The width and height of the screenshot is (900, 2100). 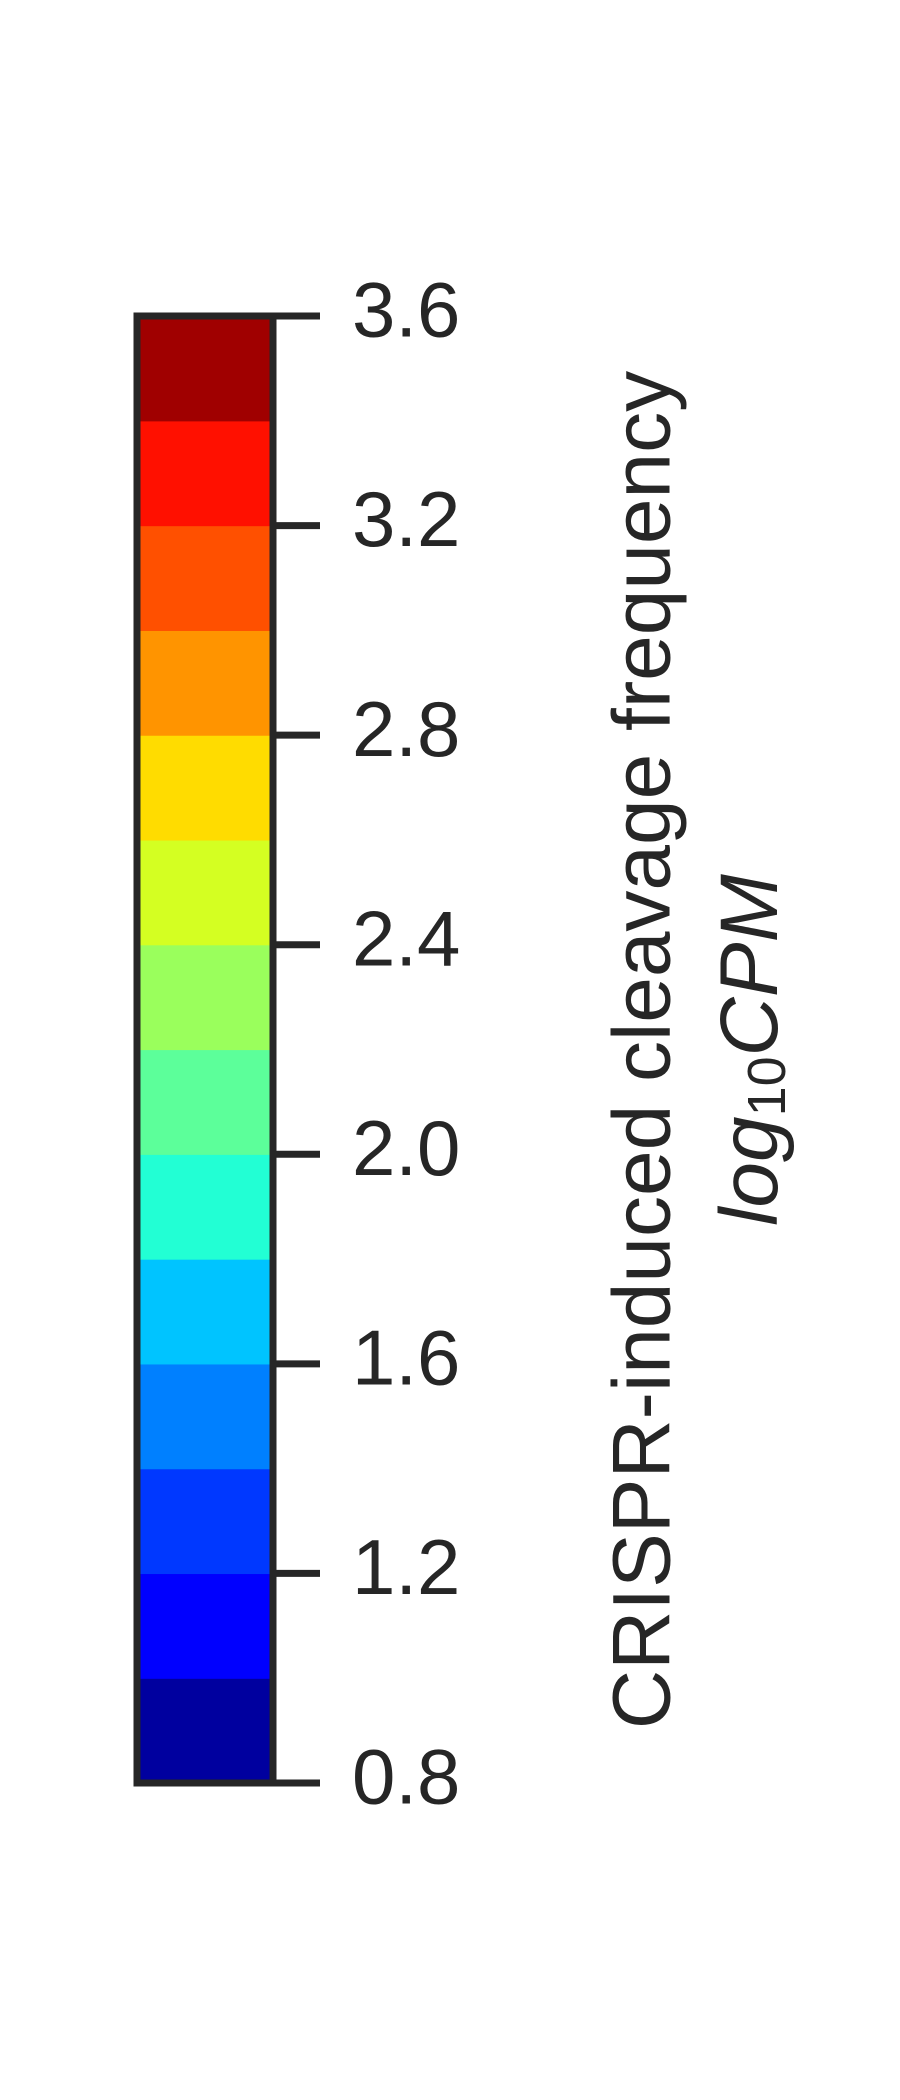 What do you see at coordinates (296, 1049) in the screenshot?
I see `colorbar-ticks` at bounding box center [296, 1049].